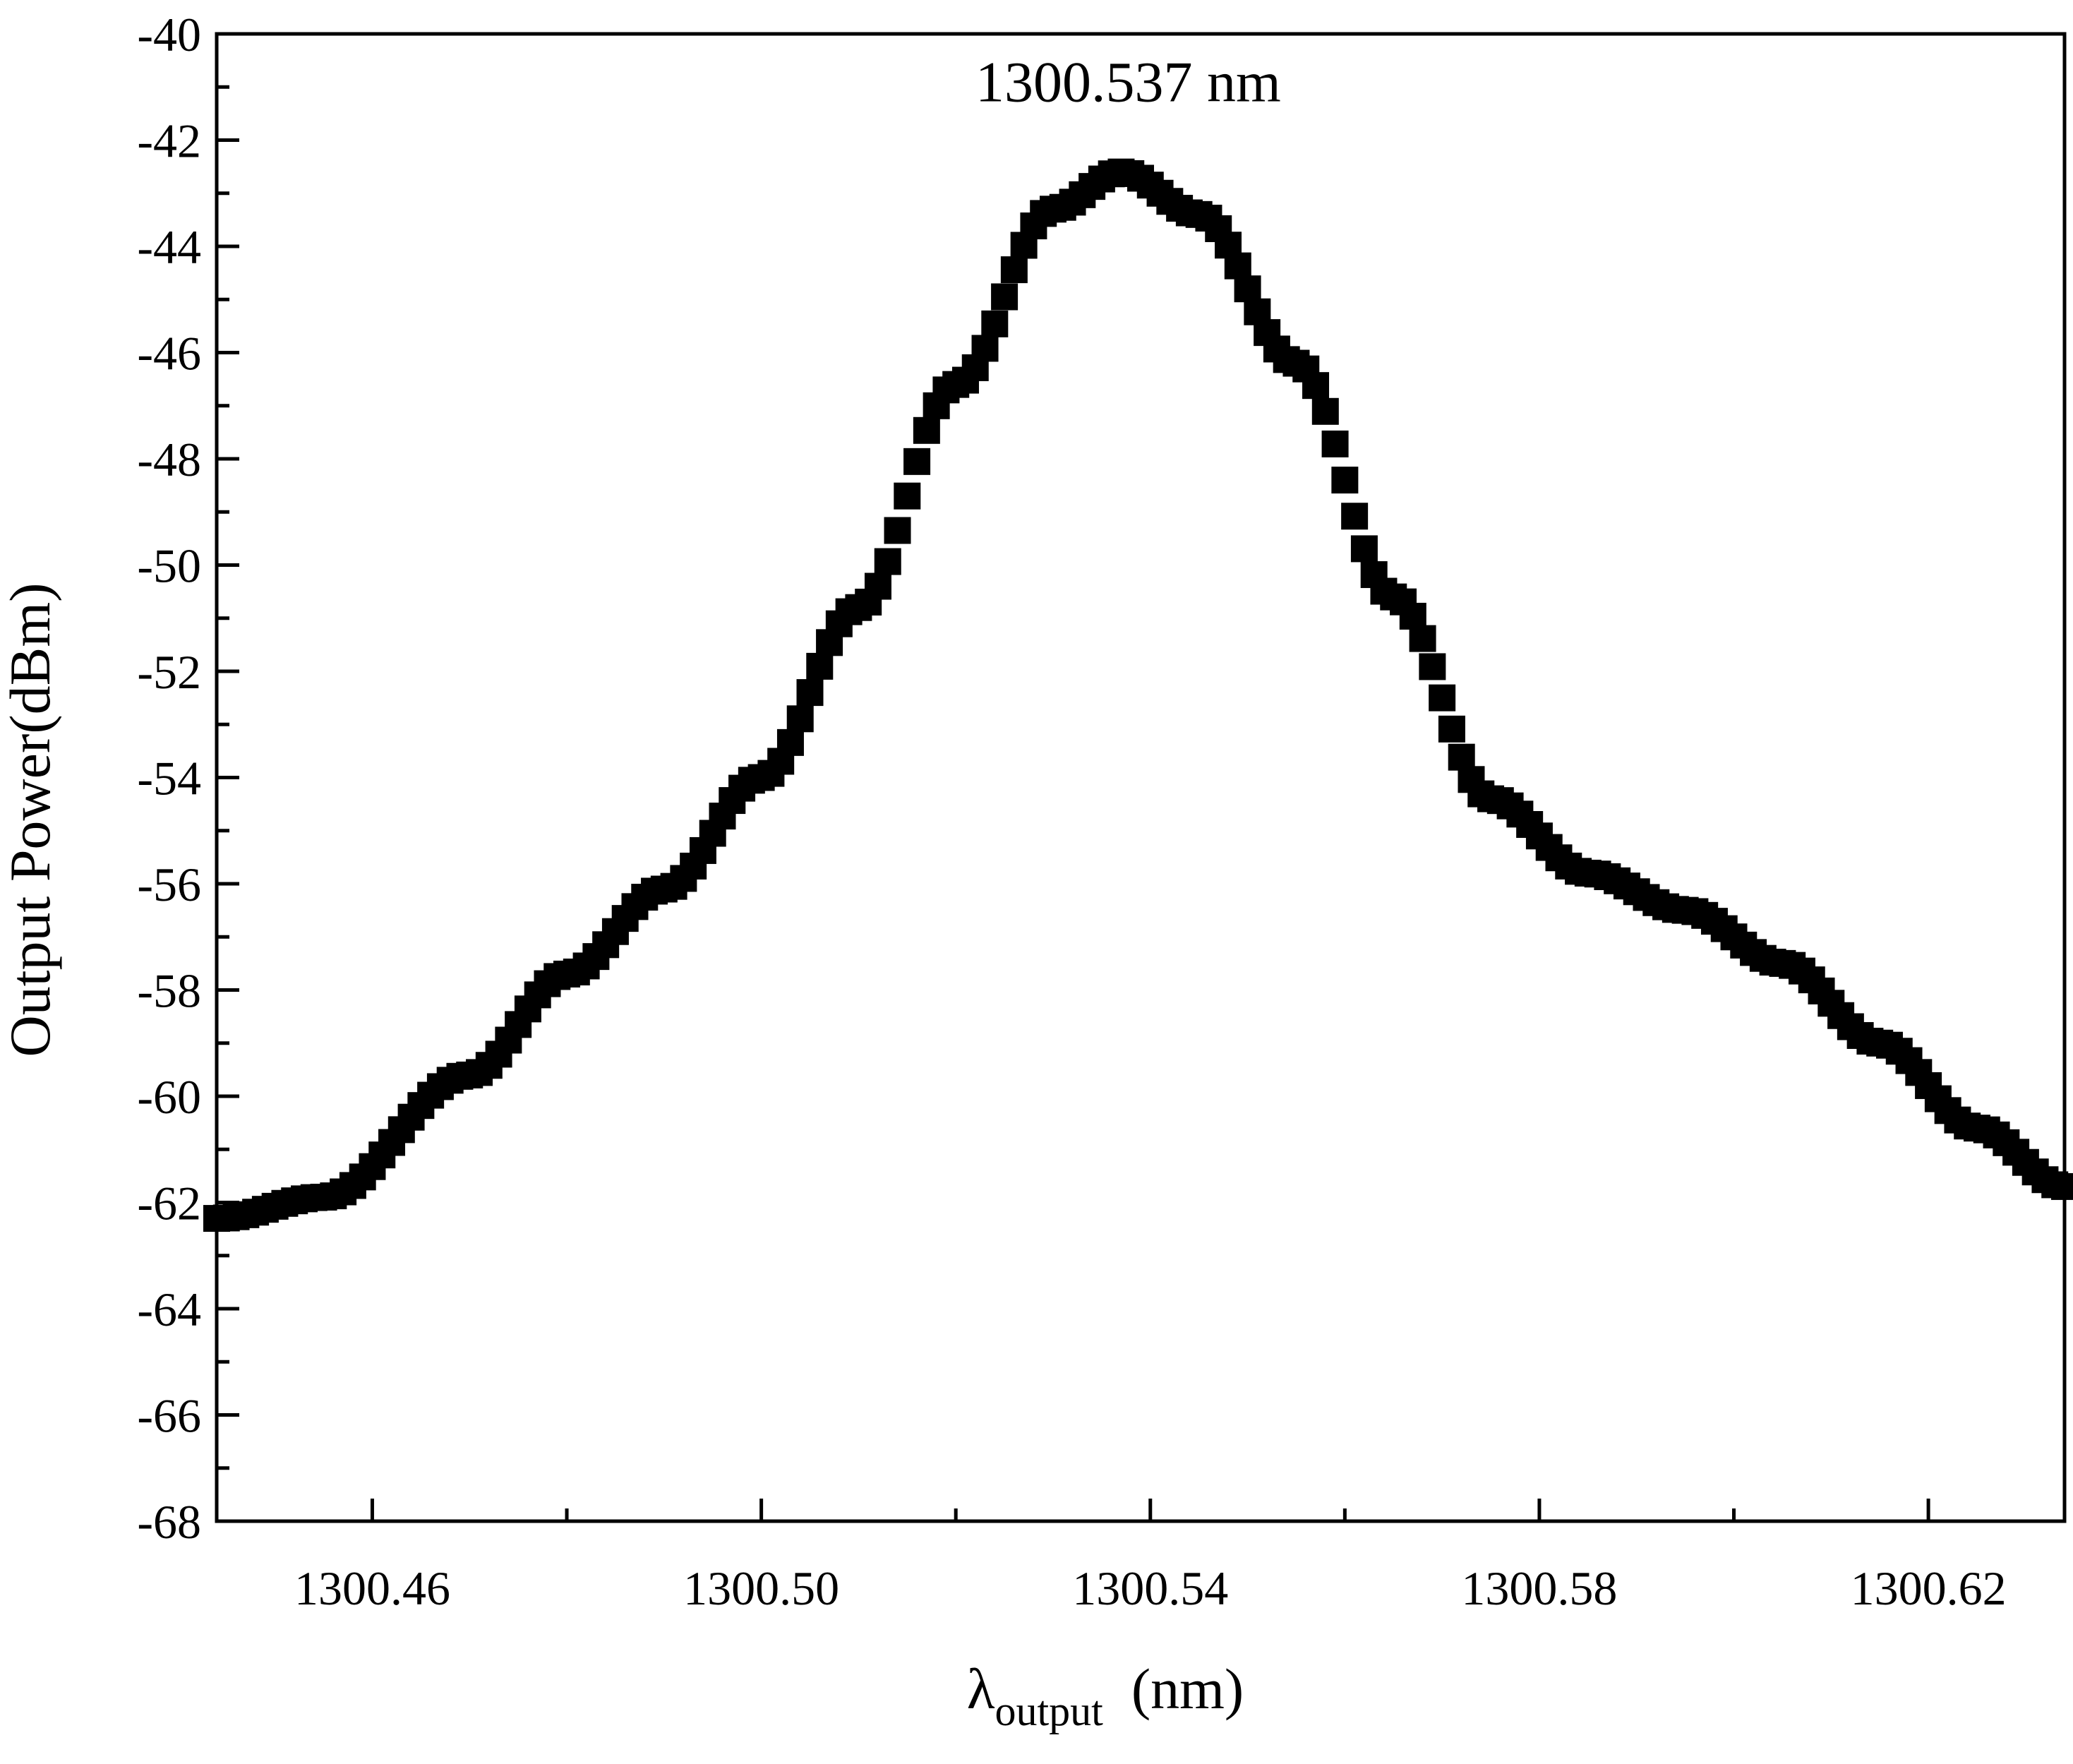 Image resolution: width=2073 pixels, height=1764 pixels. What do you see at coordinates (169, 672) in the screenshot?
I see `y-tick-label: -52` at bounding box center [169, 672].